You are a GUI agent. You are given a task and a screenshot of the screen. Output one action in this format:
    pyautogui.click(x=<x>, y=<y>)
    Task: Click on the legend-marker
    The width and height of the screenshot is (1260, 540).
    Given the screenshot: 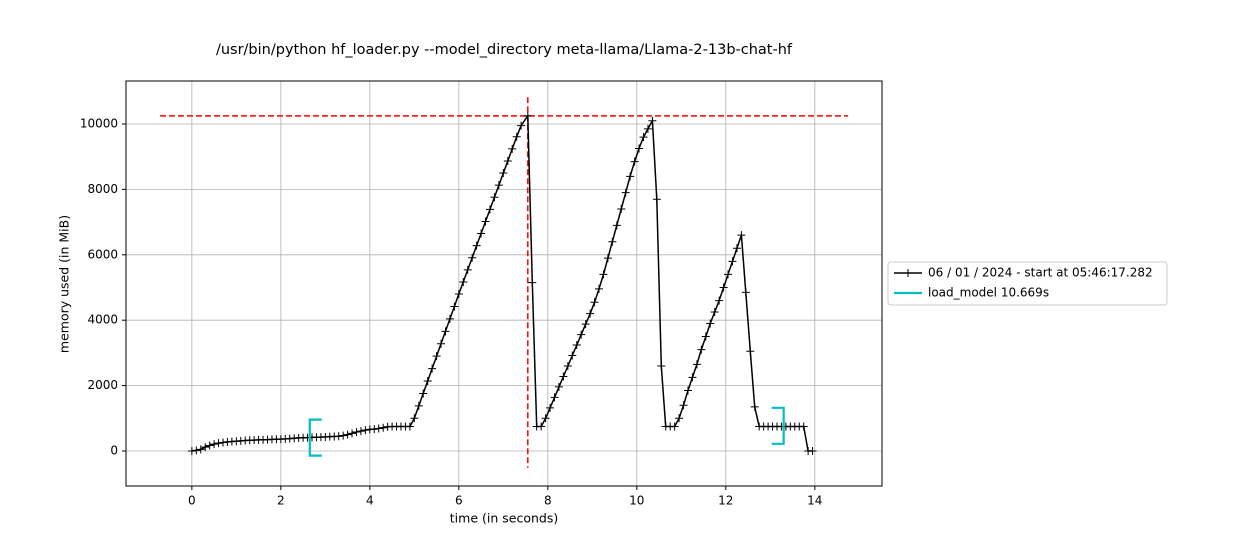 What is the action you would take?
    pyautogui.click(x=908, y=273)
    